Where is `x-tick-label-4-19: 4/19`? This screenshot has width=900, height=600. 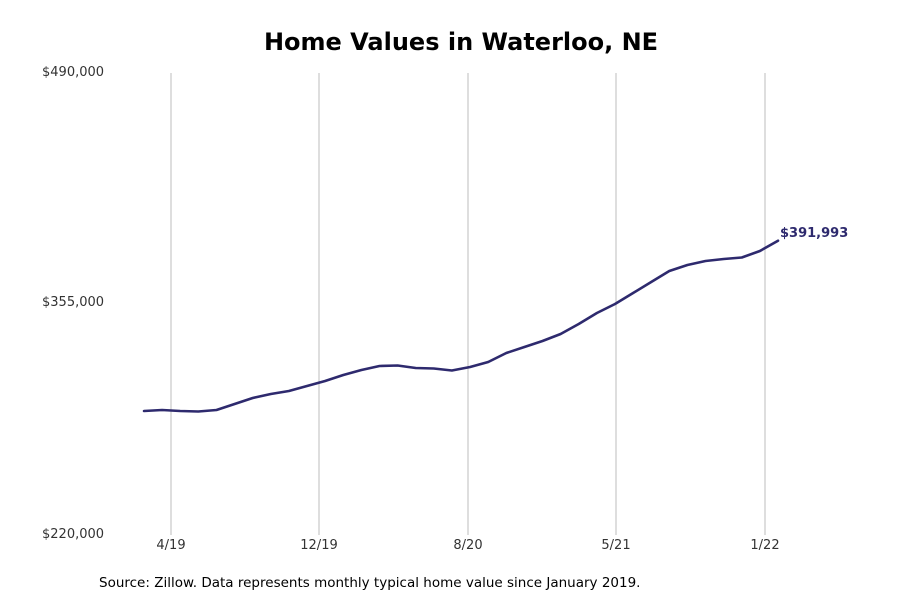 x-tick-label-4-19: 4/19 is located at coordinates (171, 545).